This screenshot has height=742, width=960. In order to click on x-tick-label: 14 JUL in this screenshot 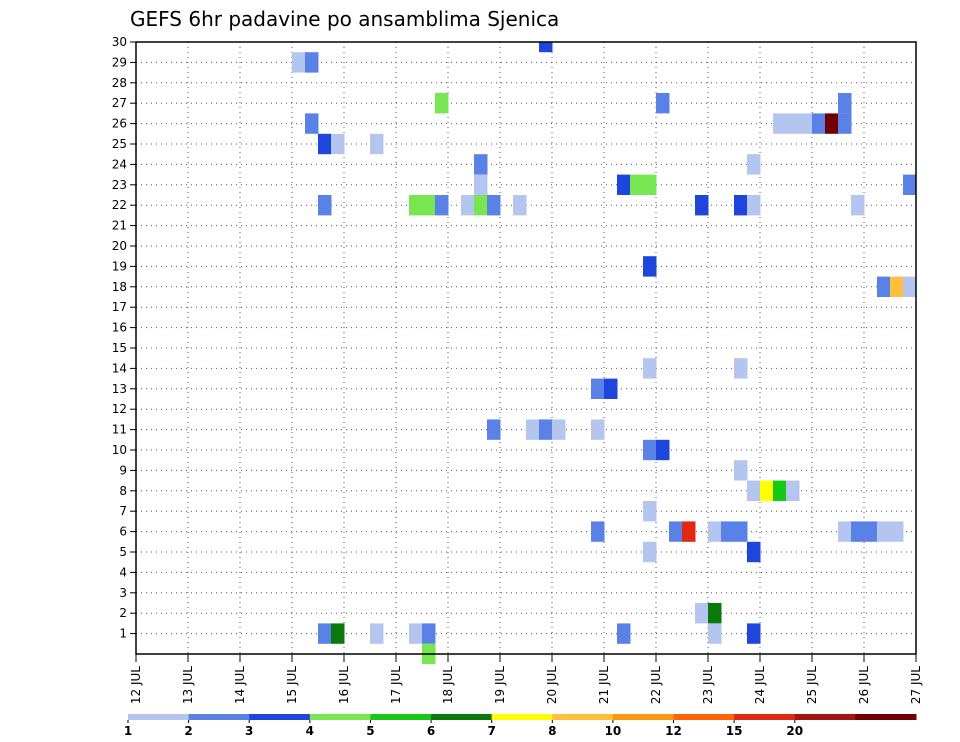, I will do `click(240, 685)`.